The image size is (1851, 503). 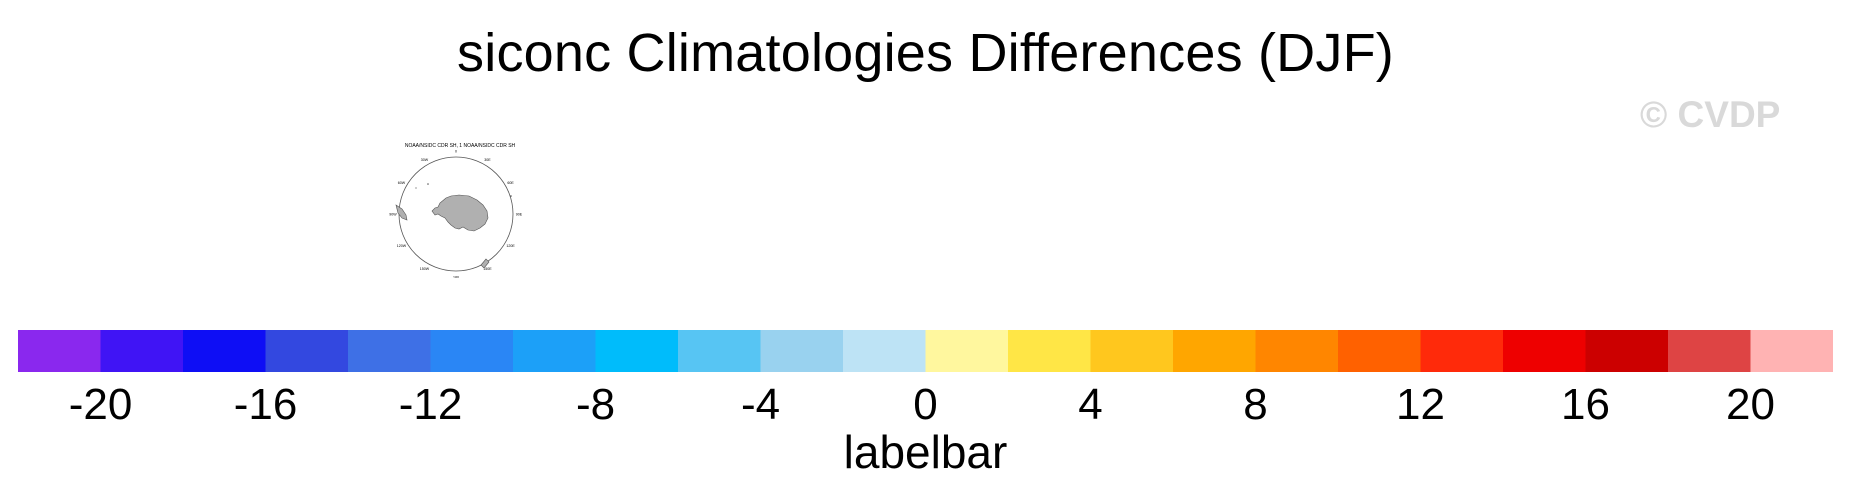 What do you see at coordinates (485, 263) in the screenshot?
I see `new-zealand-landmass` at bounding box center [485, 263].